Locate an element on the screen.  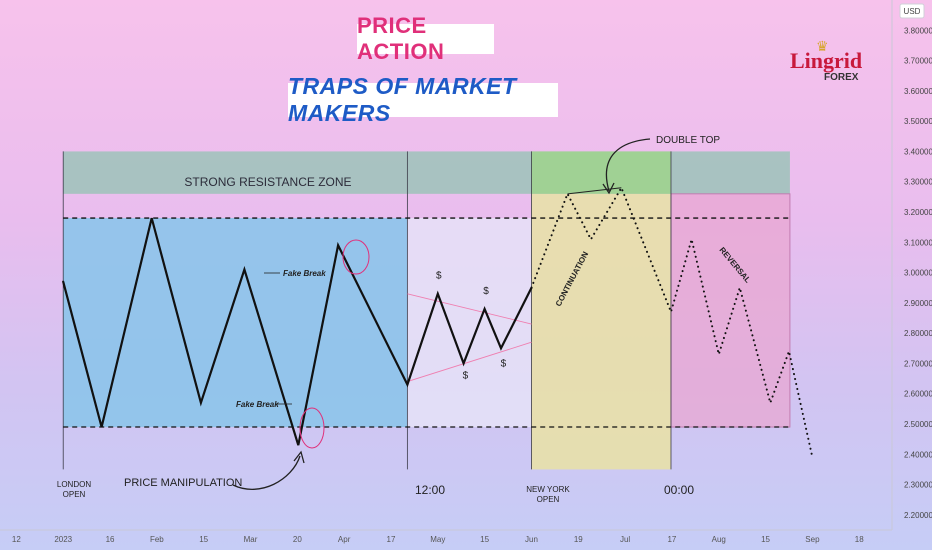
reversal-zone is located at coordinates (730, 310).